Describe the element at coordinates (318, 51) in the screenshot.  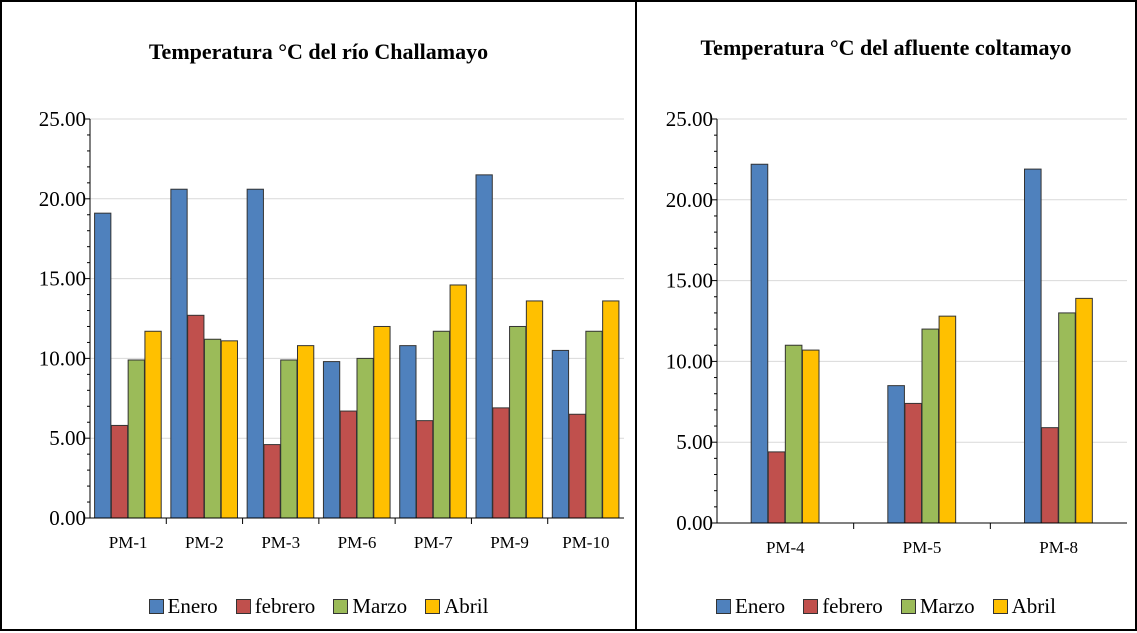
I see `chart-title: Temperatura °C del río Challamayo` at that location.